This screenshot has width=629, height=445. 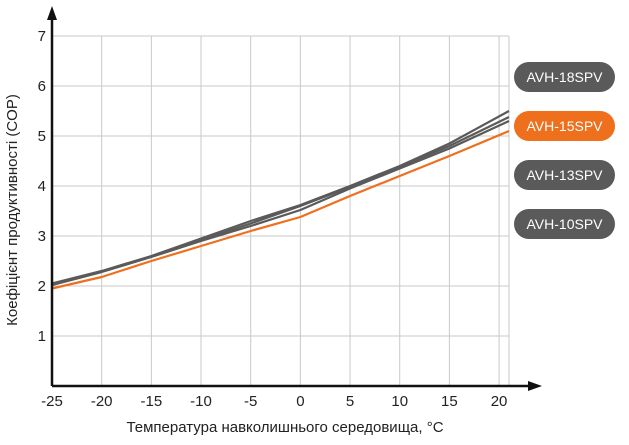 What do you see at coordinates (102, 401) in the screenshot?
I see `x-tick-label: -20` at bounding box center [102, 401].